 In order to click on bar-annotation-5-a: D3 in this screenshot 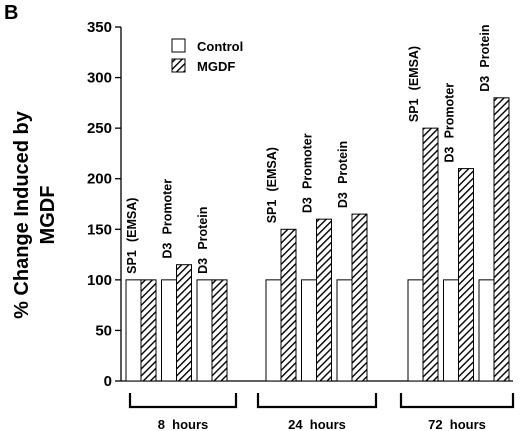, I will do `click(308, 205)`.